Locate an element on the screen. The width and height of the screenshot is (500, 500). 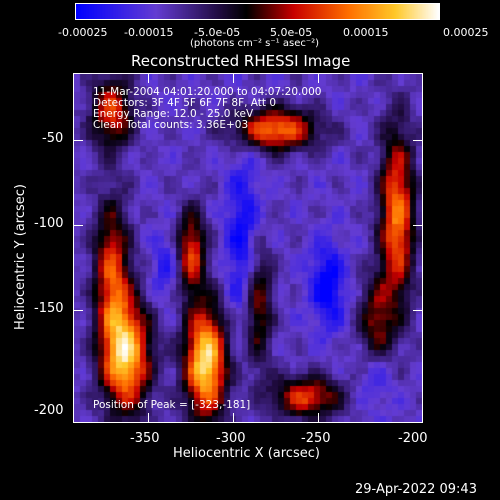
y-tick-label: -150 is located at coordinates (49, 308).